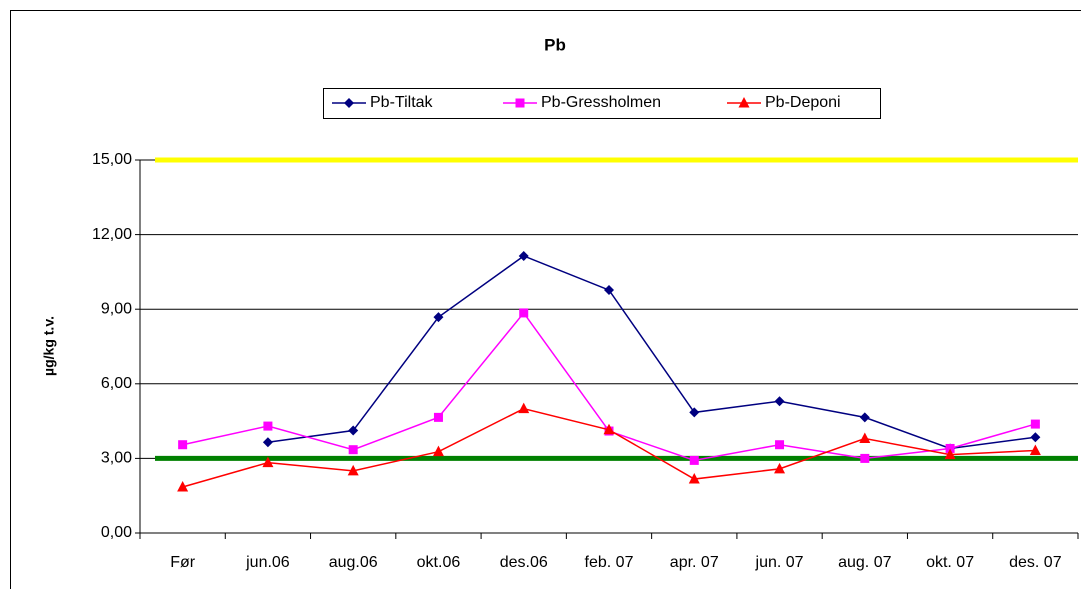 This screenshot has height=589, width=1081. I want to click on x-tick-label: jun. 07, so click(779, 562).